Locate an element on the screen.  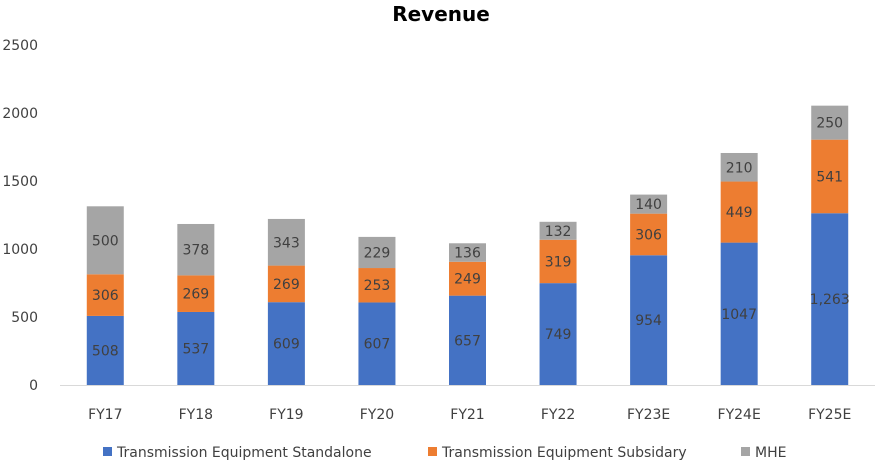
y-tick-label: 0 is located at coordinates (33, 386).